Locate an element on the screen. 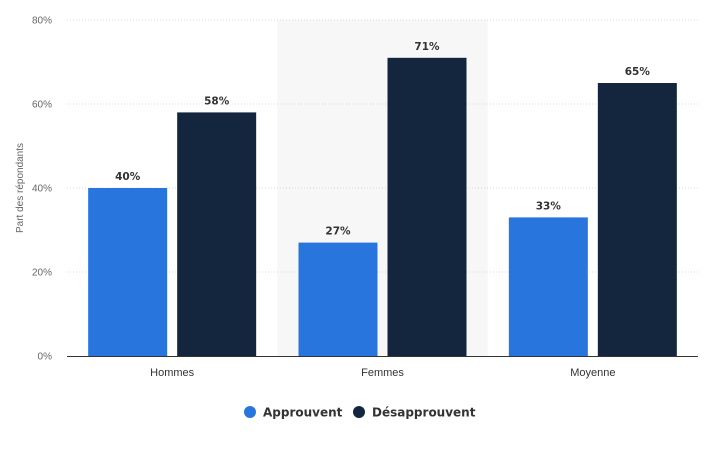 The width and height of the screenshot is (705, 450). x-category-label: Hommes is located at coordinates (172, 373).